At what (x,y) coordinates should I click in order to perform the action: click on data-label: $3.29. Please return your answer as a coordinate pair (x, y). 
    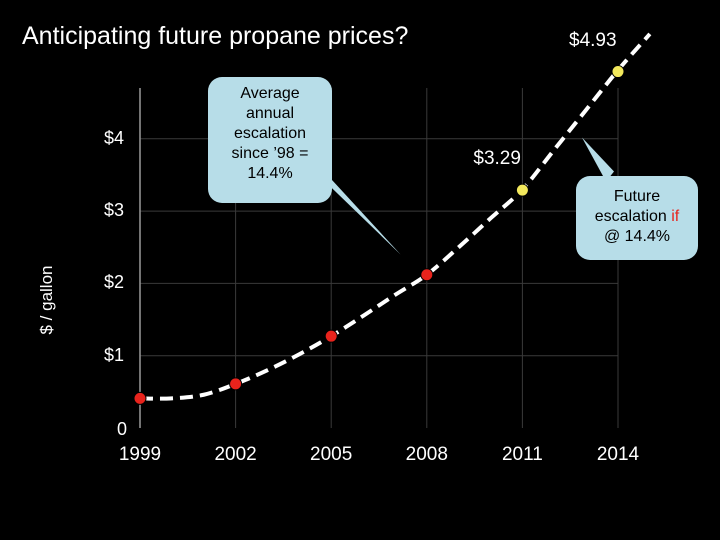
    Looking at the image, I should click on (497, 159).